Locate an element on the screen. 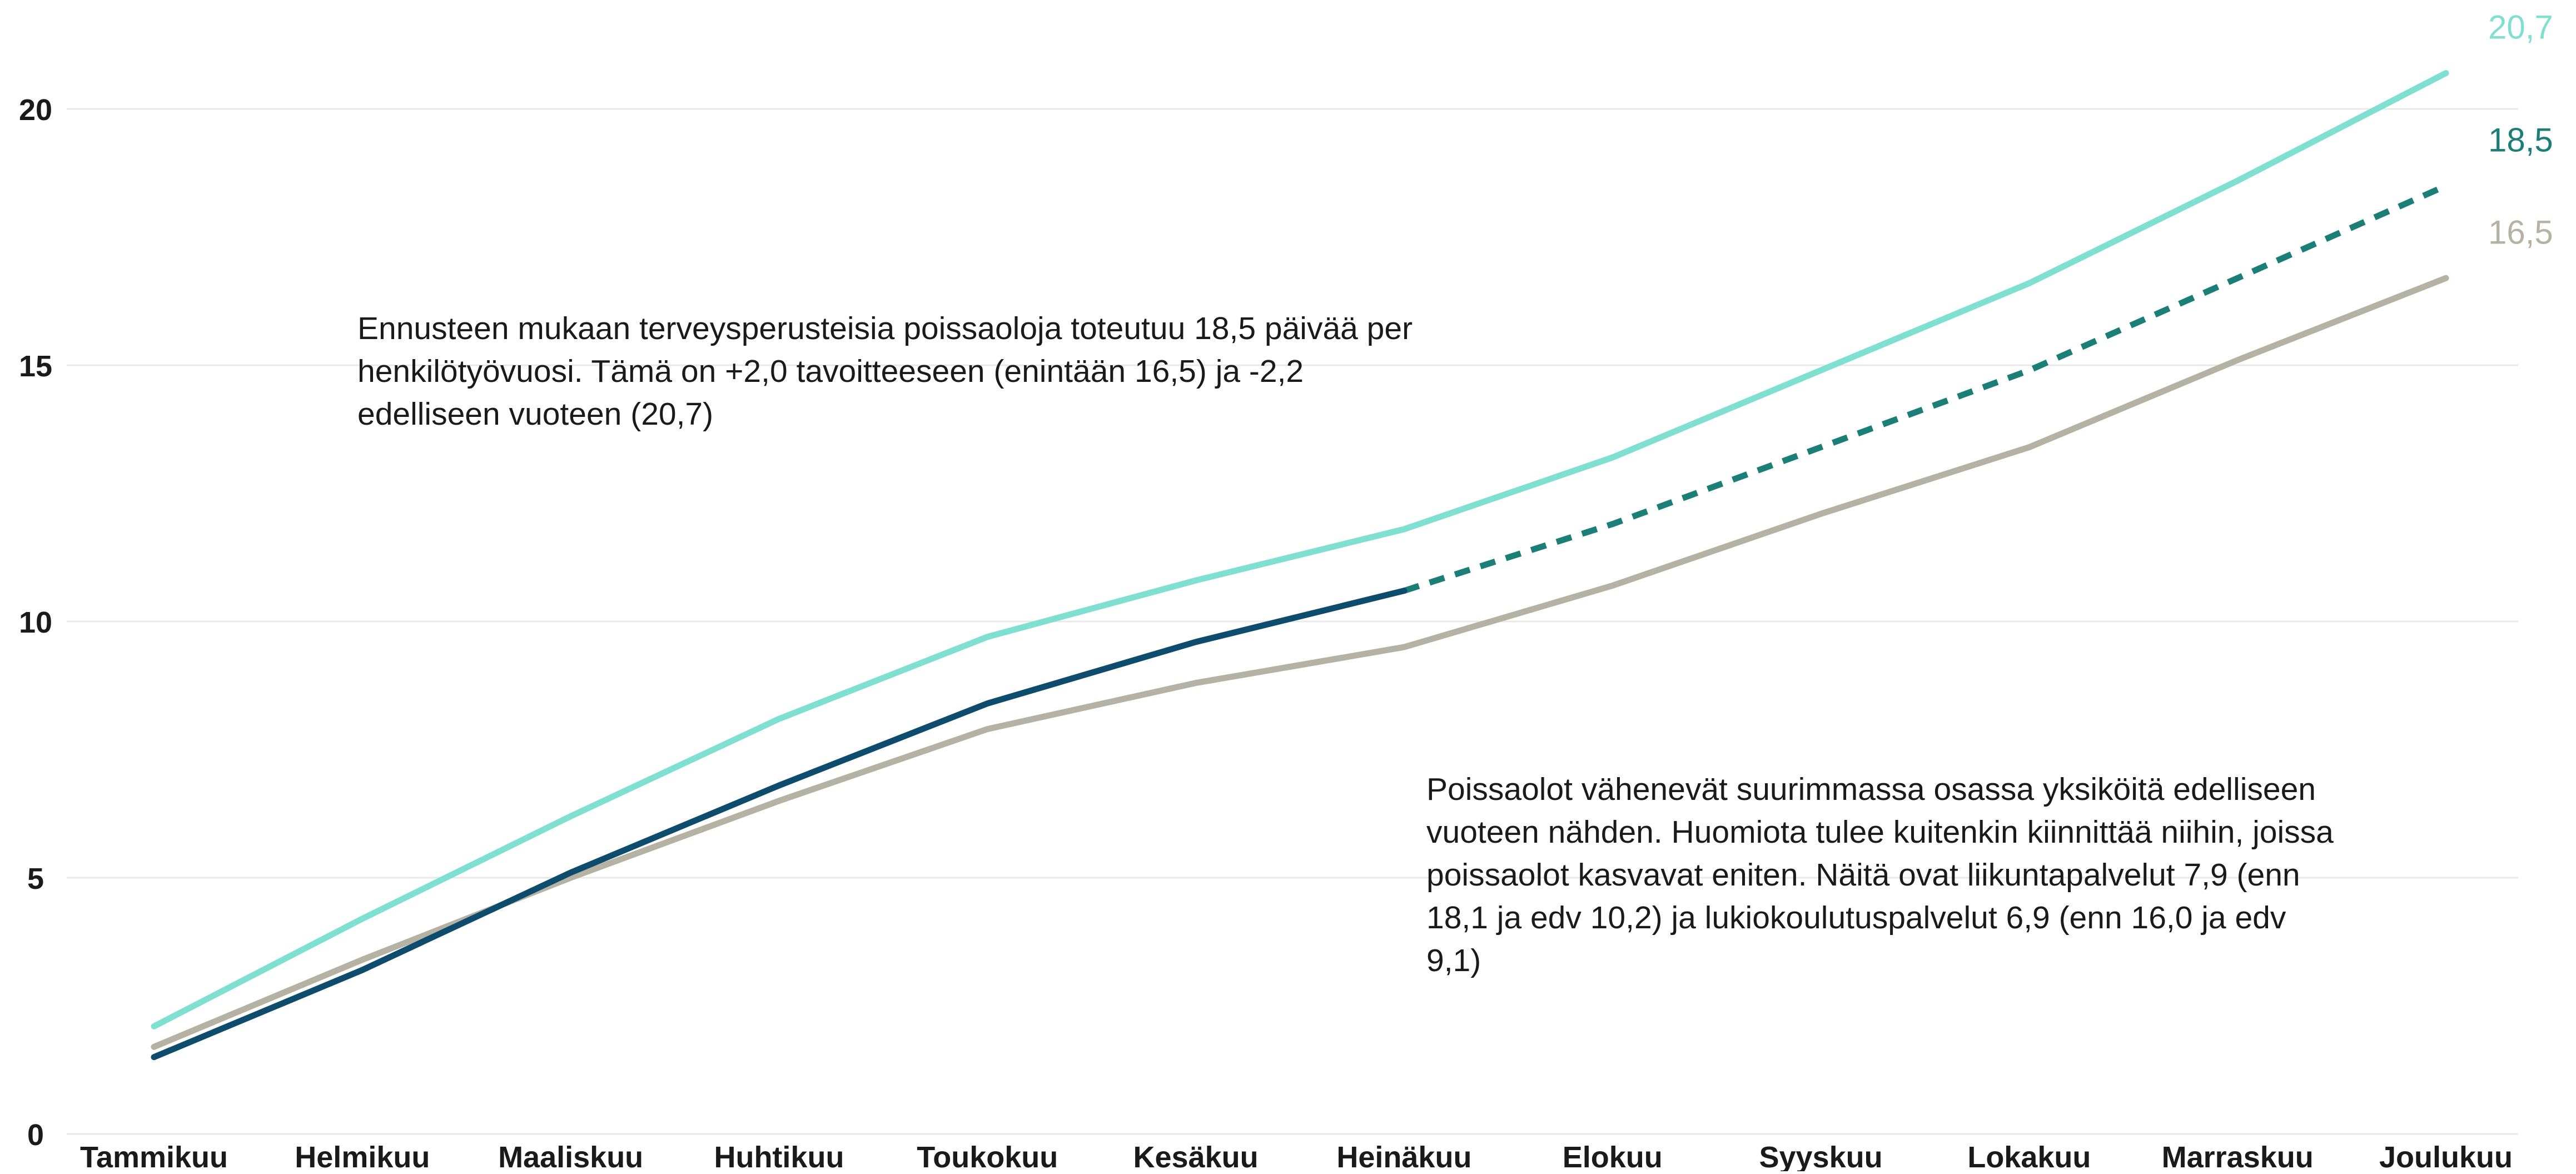 Image resolution: width=2576 pixels, height=1174 pixels. x-tick-label: Syyskuu is located at coordinates (1821, 1156).